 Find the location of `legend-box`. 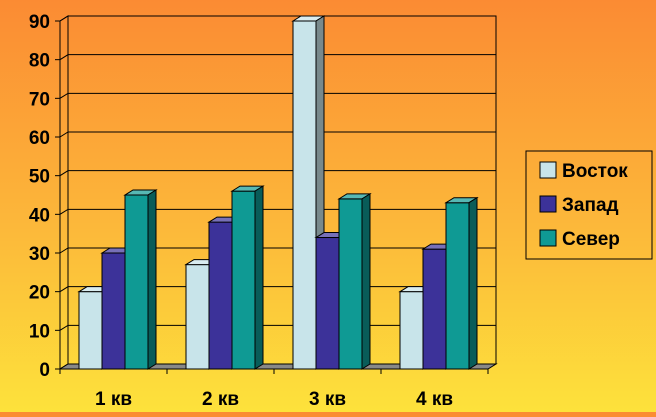

legend-box is located at coordinates (589, 205).